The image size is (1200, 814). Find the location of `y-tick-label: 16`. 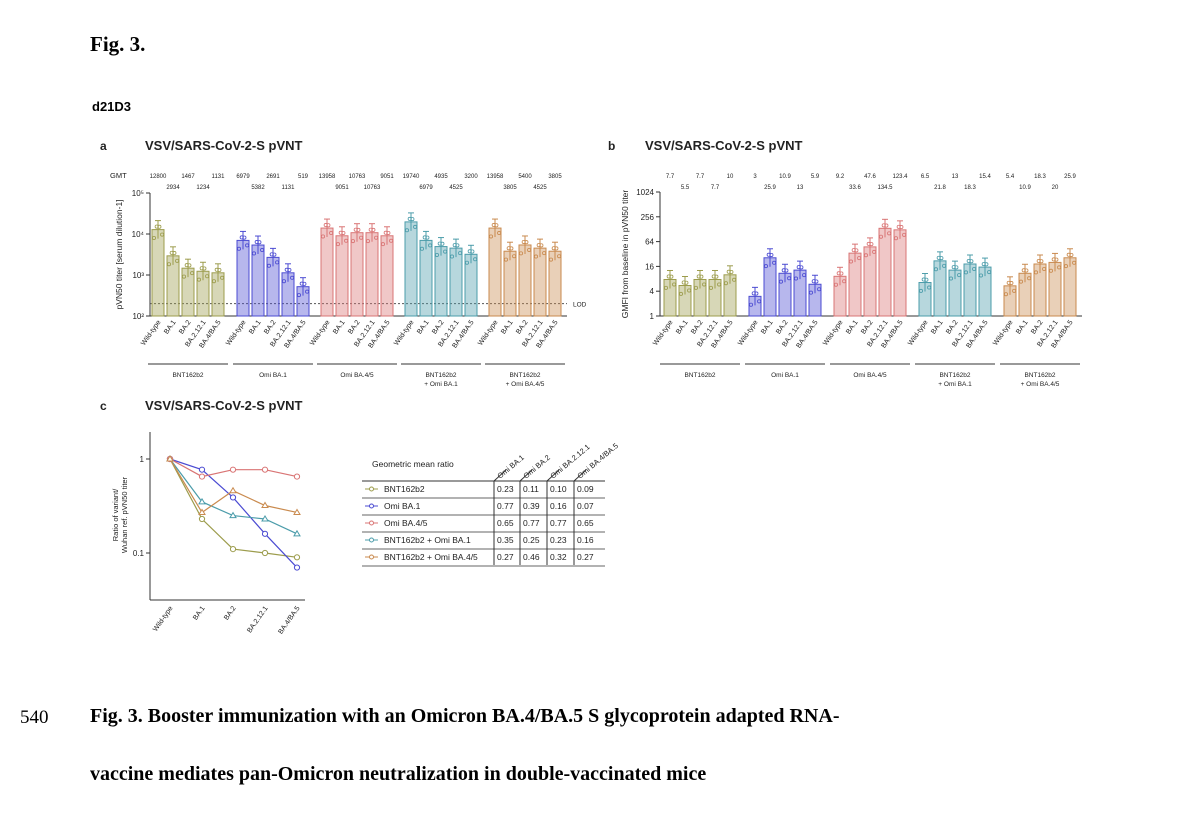

y-tick-label: 16 is located at coordinates (649, 266).